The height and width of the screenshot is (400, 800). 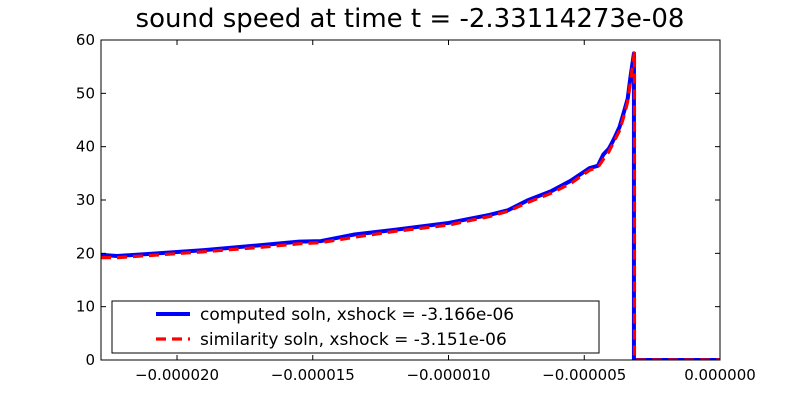 What do you see at coordinates (85, 200) in the screenshot?
I see `y-tick-label-3: 30` at bounding box center [85, 200].